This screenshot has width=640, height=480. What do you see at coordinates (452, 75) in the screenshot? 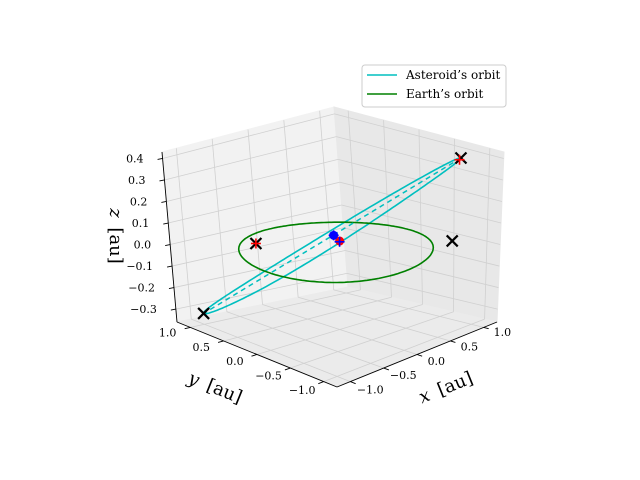
I see `legend-label-asteroid: Asteroid’s orbit` at bounding box center [452, 75].